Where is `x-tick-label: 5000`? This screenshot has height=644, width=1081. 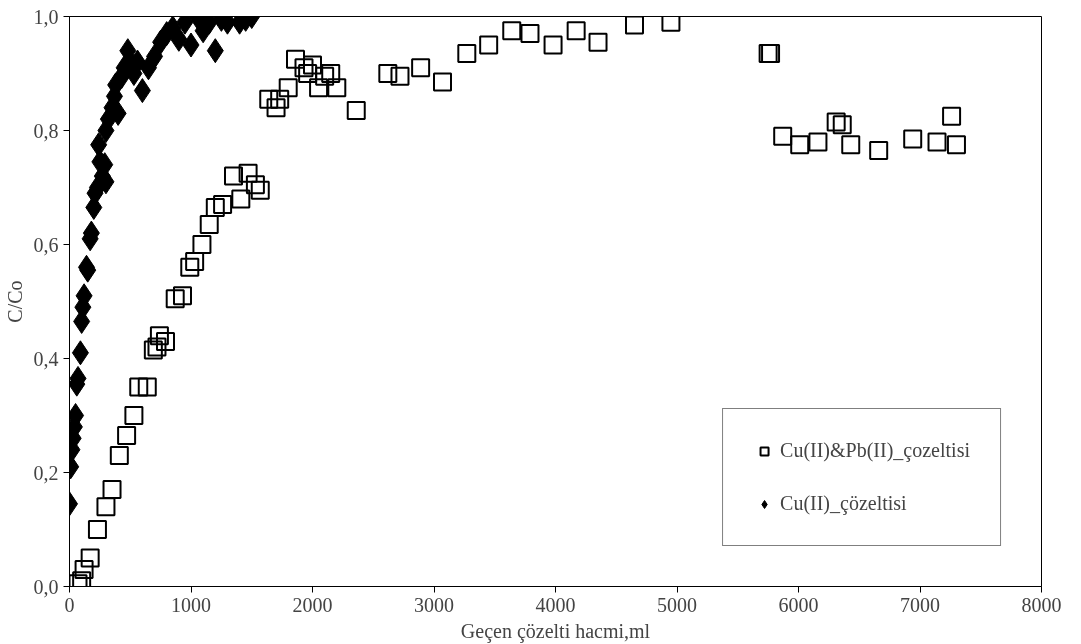
x-tick-label: 5000 is located at coordinates (677, 604).